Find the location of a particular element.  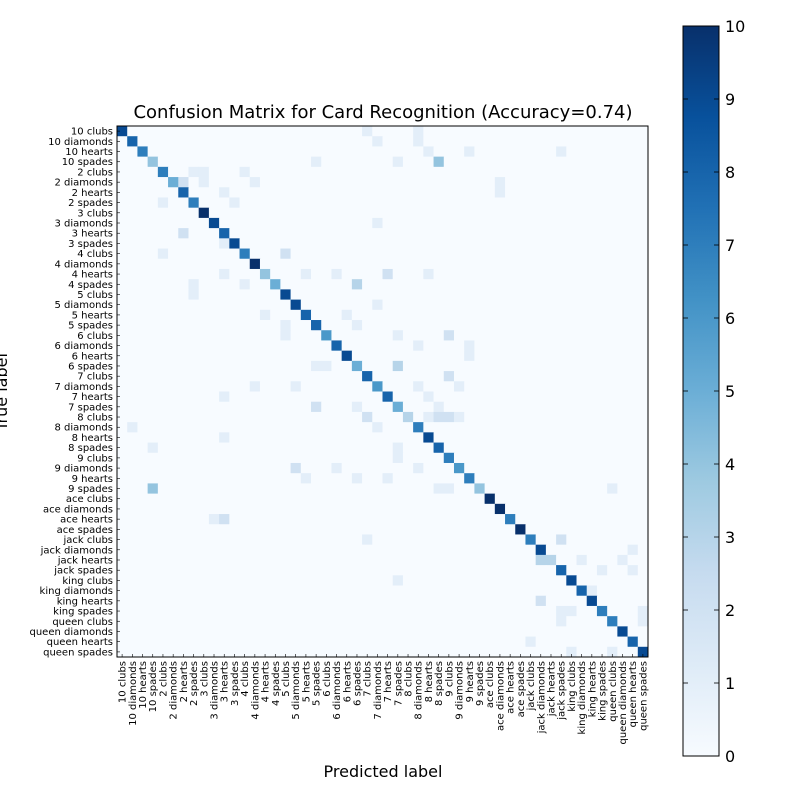

y-tick-label: 9 spades is located at coordinates (90, 489).